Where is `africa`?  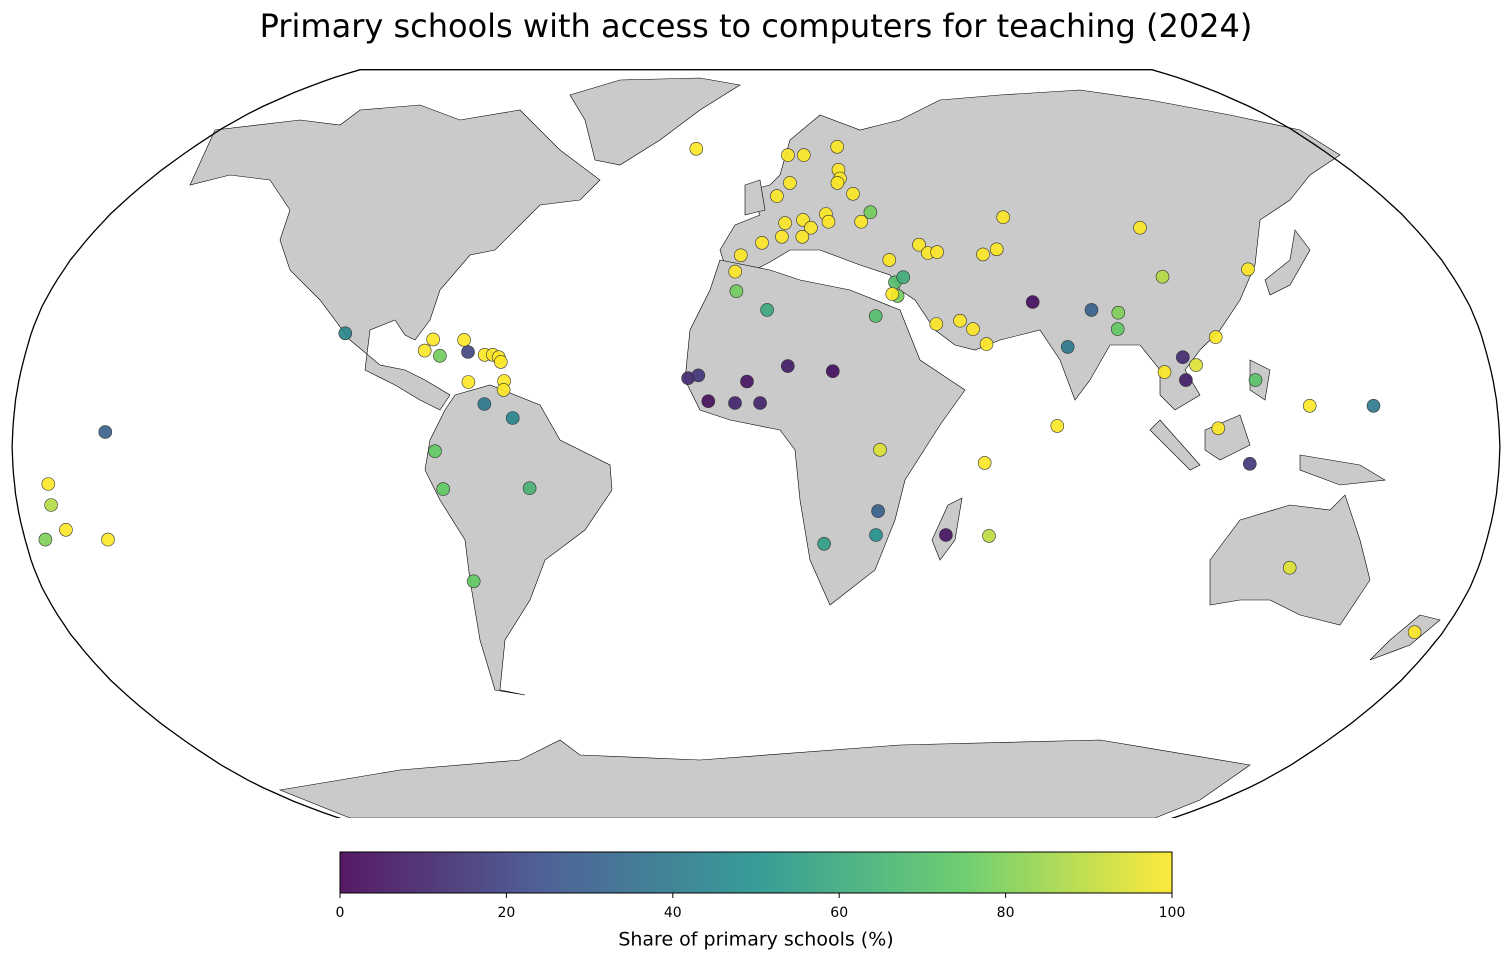 africa is located at coordinates (825, 432).